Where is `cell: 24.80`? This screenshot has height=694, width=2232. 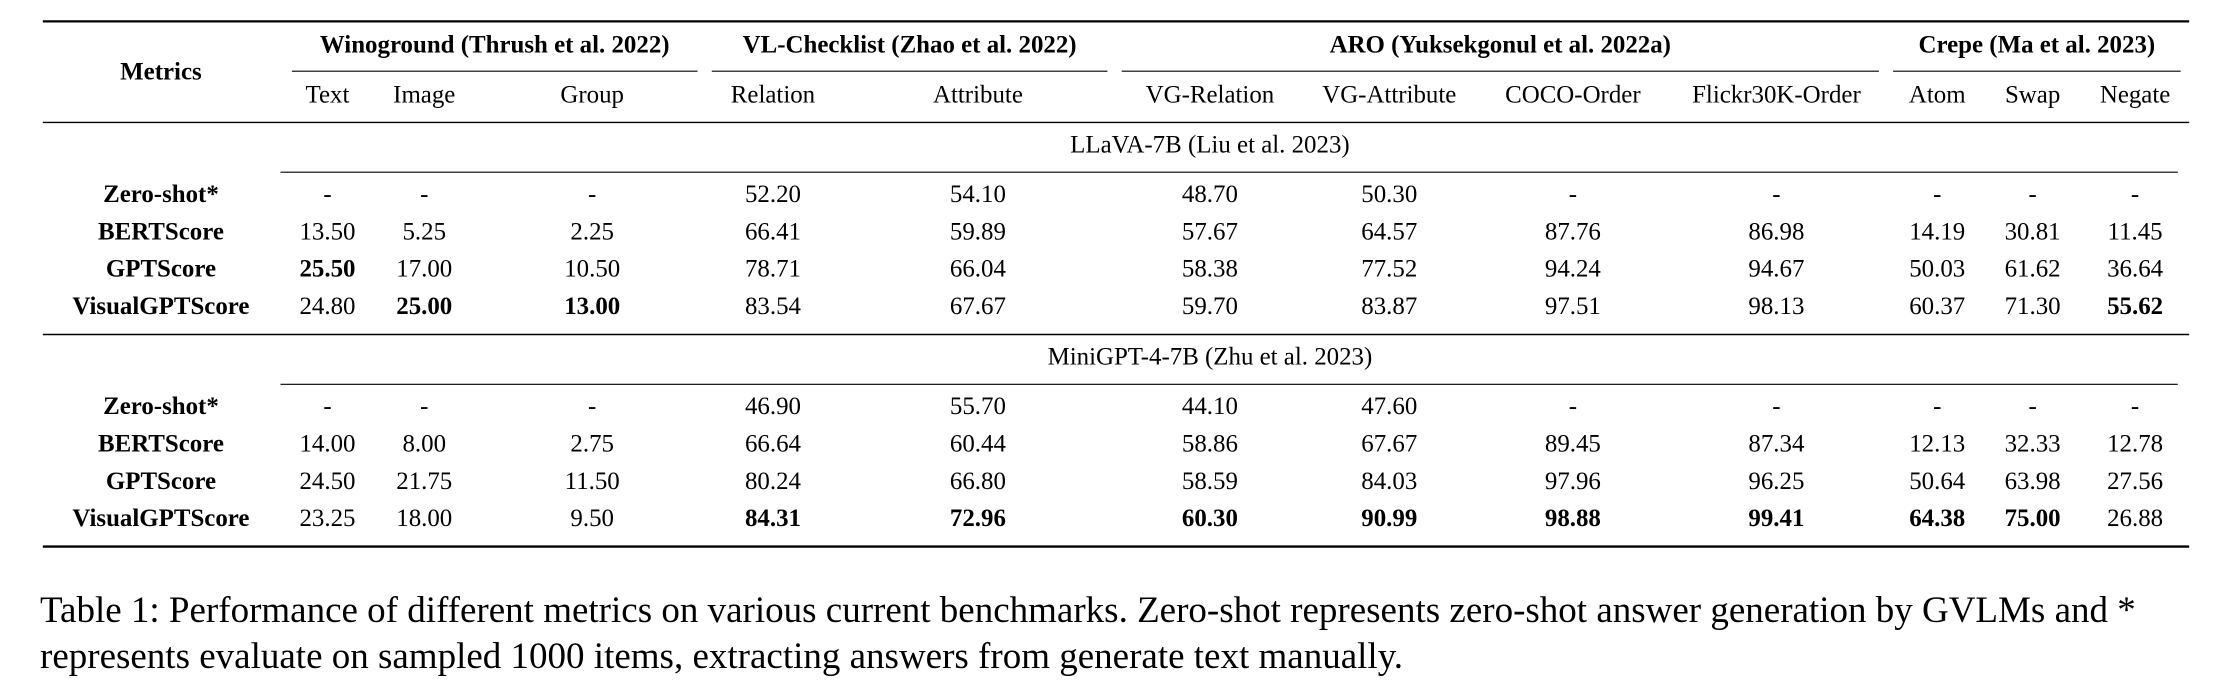
cell: 24.80 is located at coordinates (327, 306).